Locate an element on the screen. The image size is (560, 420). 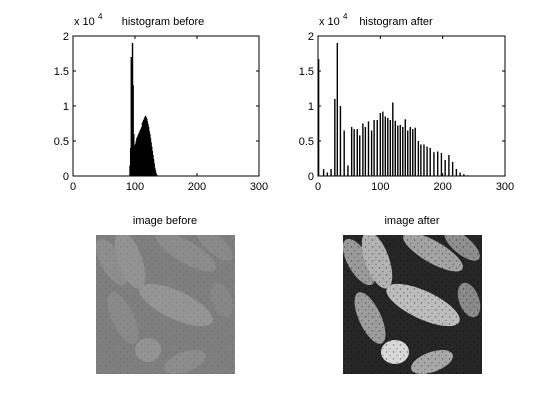
image-after is located at coordinates (412, 304).